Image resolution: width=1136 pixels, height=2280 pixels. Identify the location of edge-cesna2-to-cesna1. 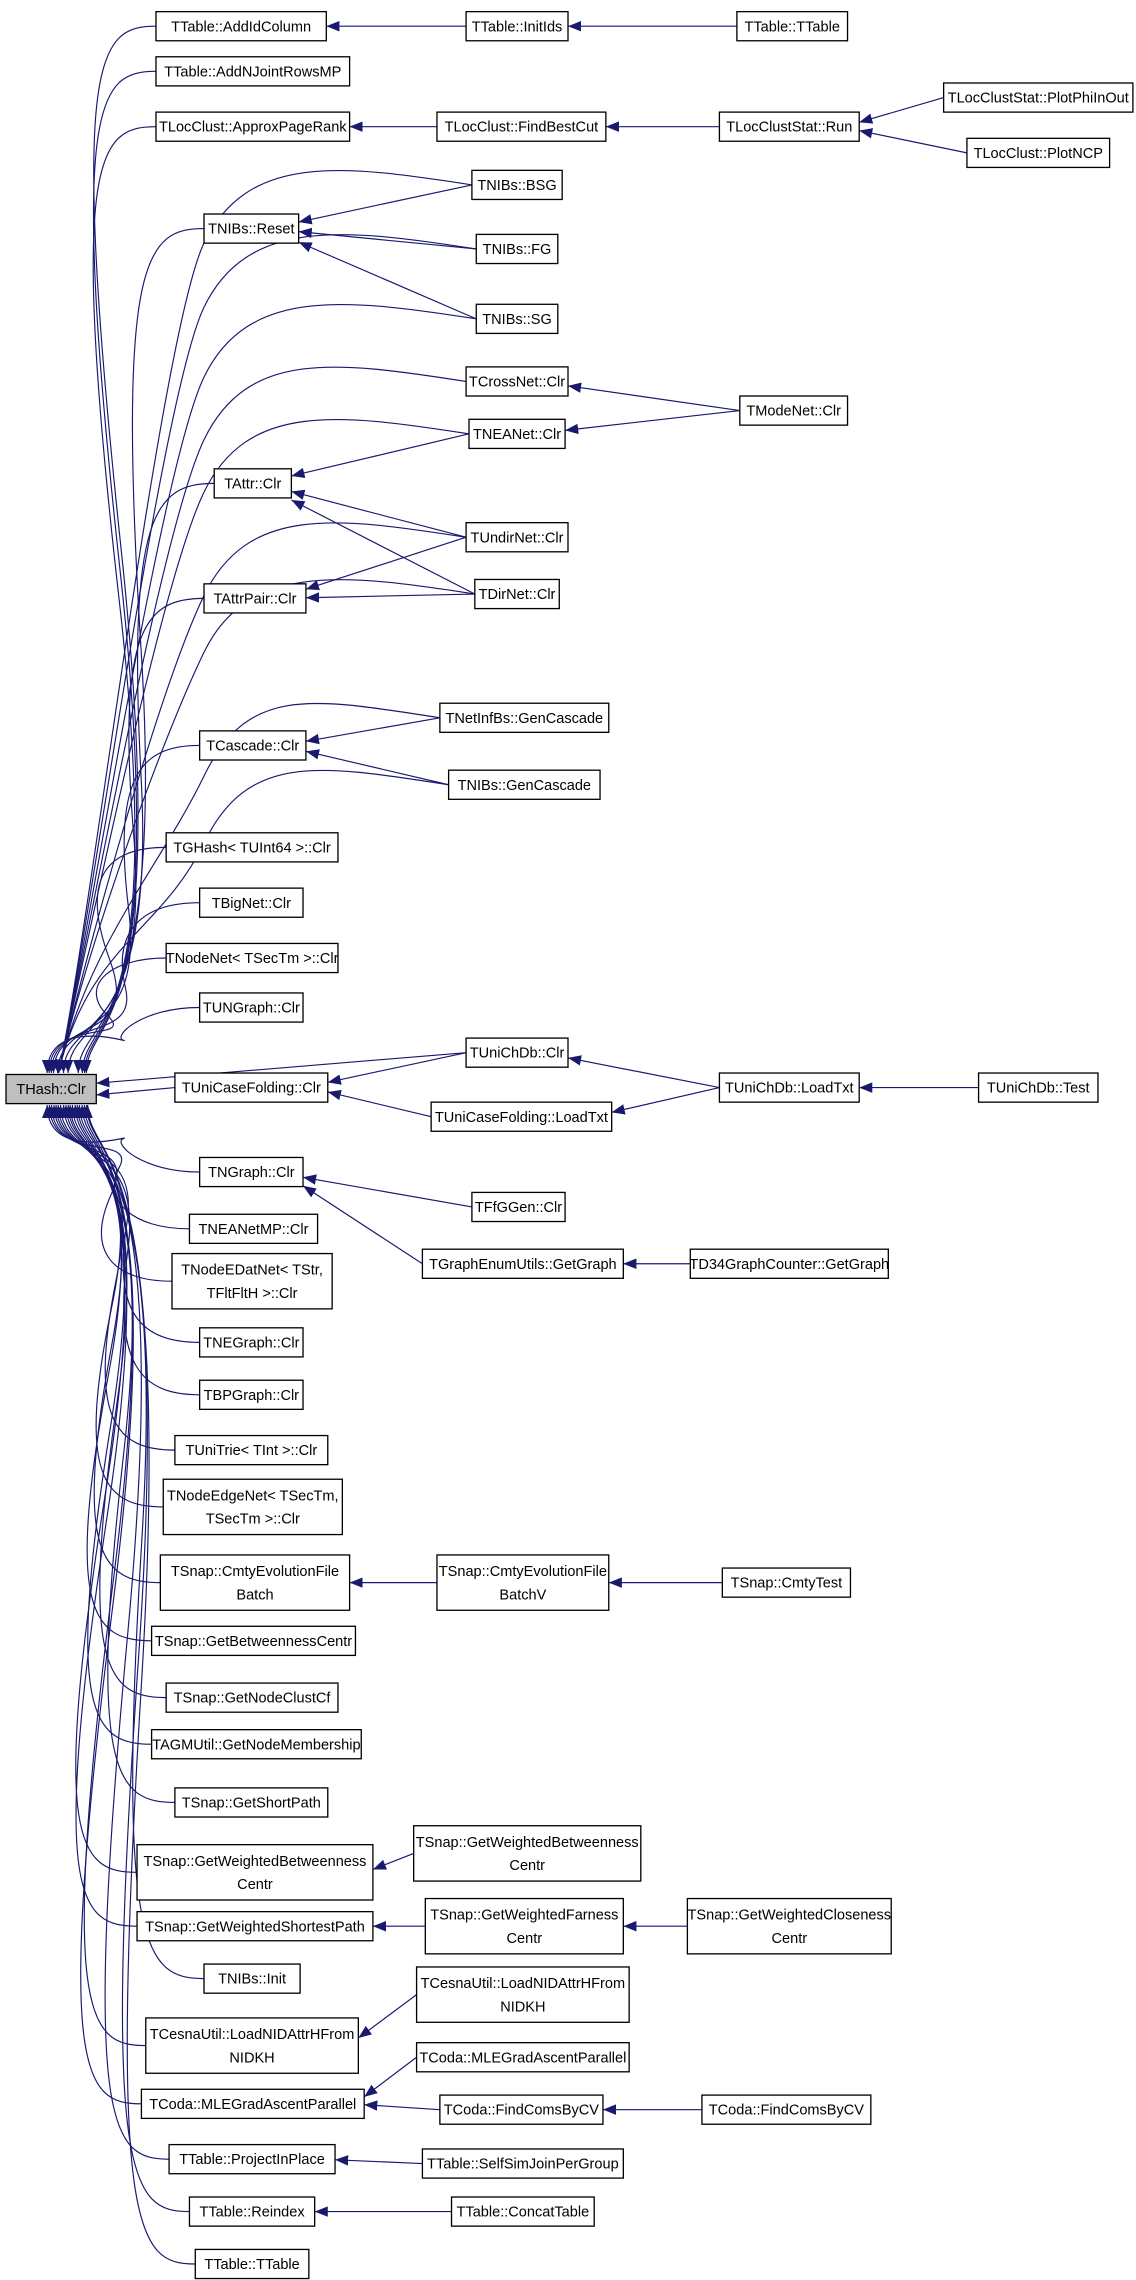
(387, 2016).